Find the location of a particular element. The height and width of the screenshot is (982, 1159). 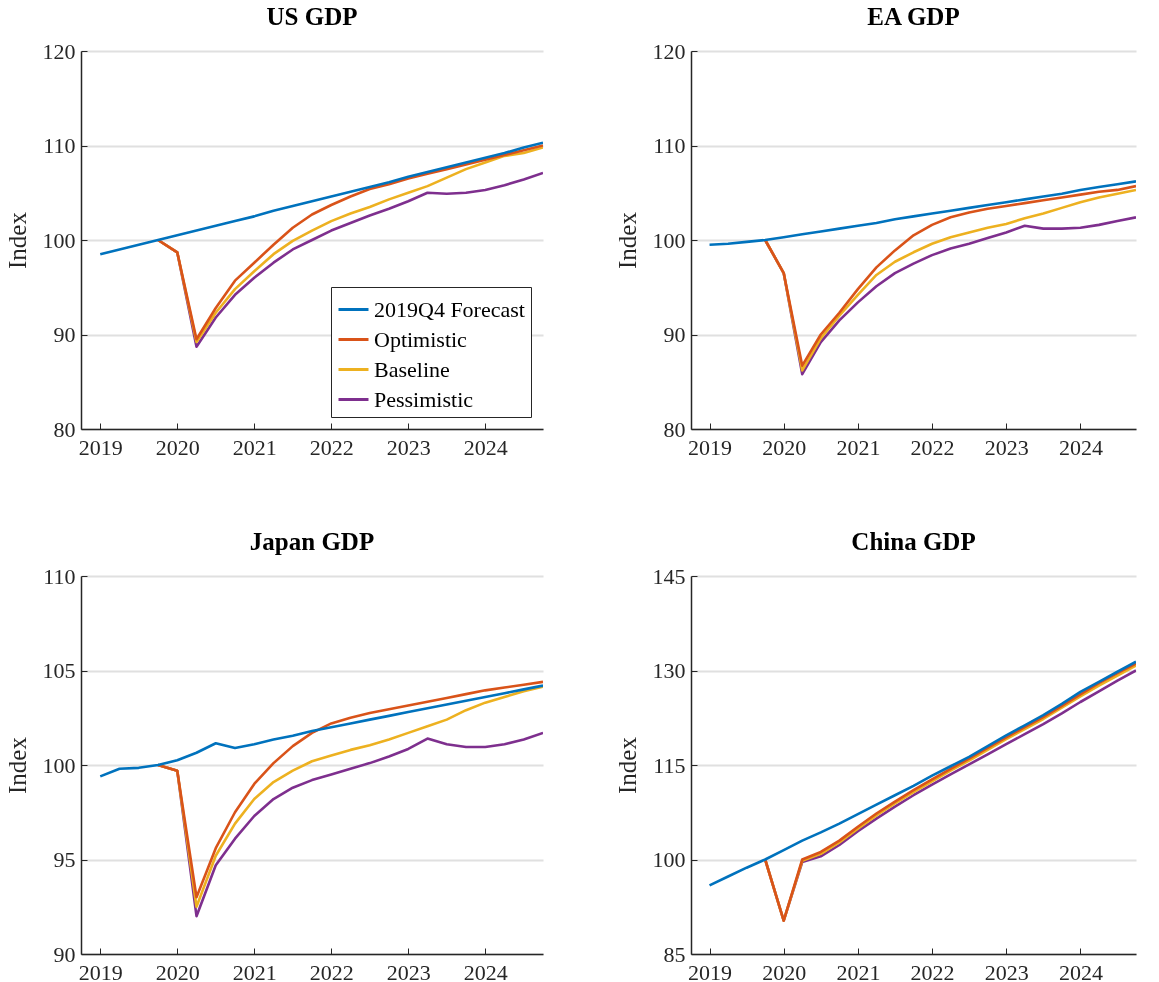

legend-label: Baseline is located at coordinates (412, 369).